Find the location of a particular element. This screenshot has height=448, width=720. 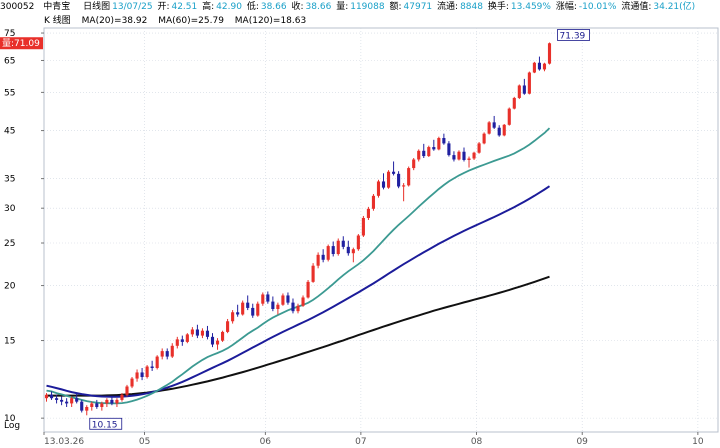

x-tick-label: 05 is located at coordinates (144, 442).